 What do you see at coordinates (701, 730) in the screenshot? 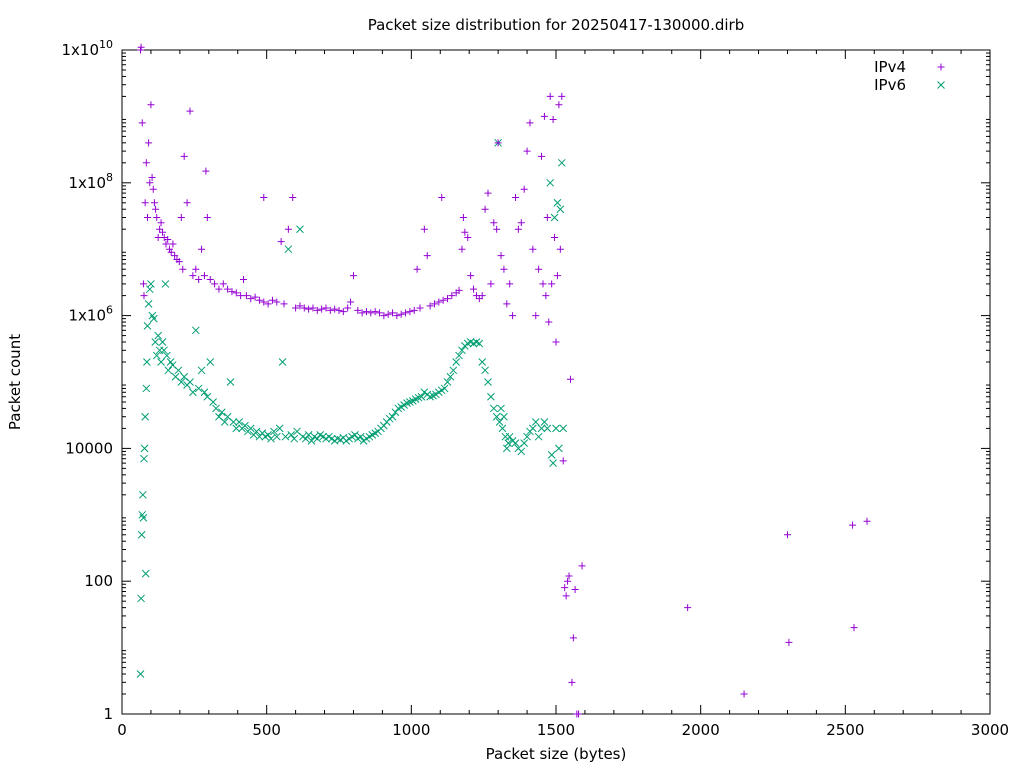
I see `x-tick-label: 2000` at bounding box center [701, 730].